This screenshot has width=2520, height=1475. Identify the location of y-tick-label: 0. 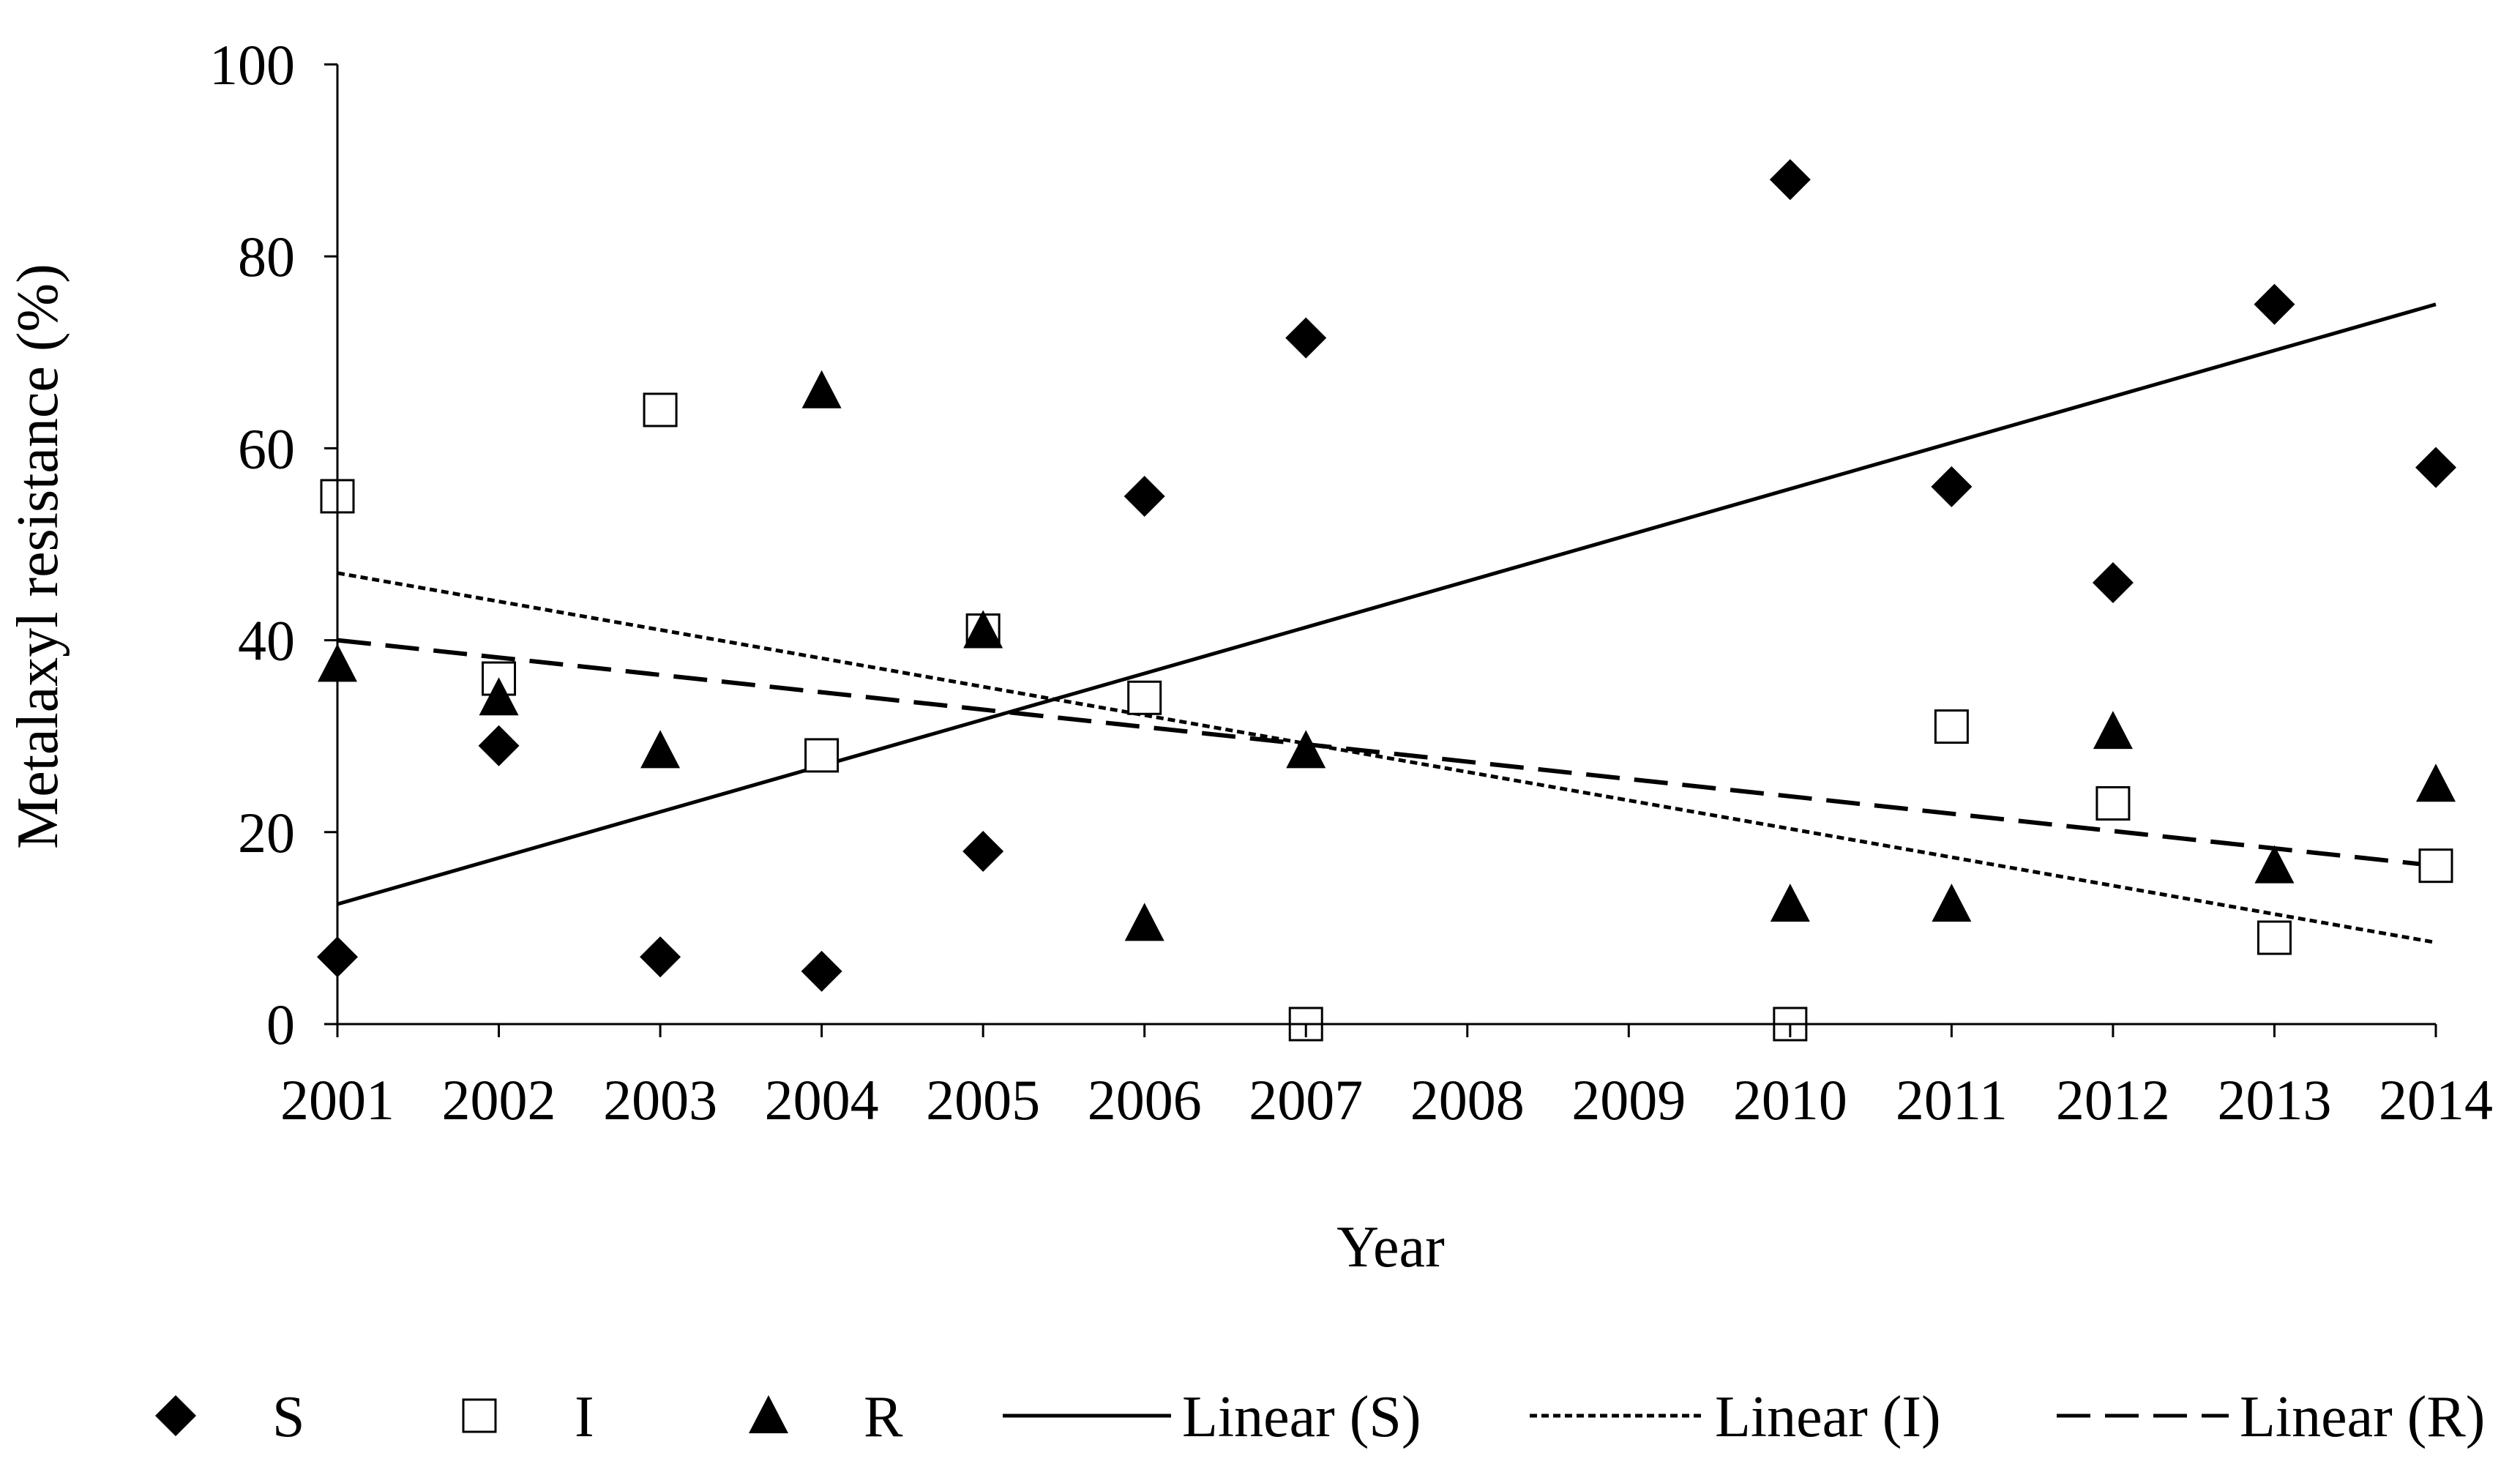
(280, 1024).